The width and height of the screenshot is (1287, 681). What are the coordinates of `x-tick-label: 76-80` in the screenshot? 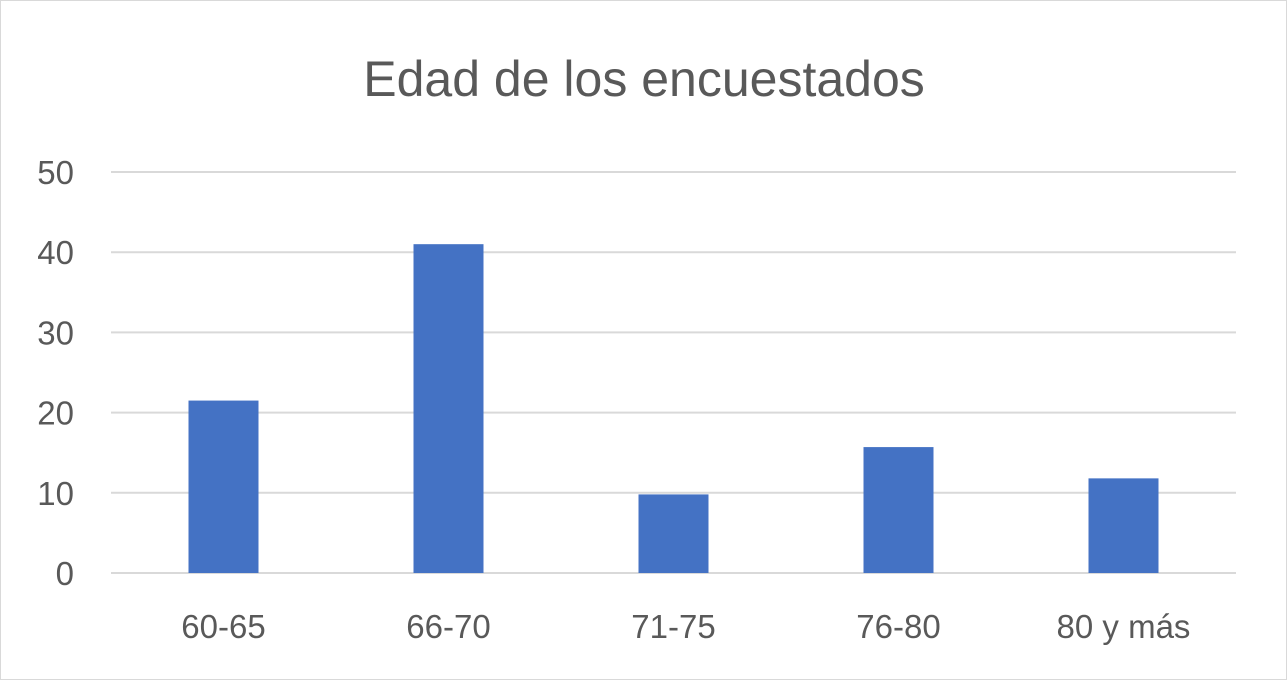 It's located at (898, 626).